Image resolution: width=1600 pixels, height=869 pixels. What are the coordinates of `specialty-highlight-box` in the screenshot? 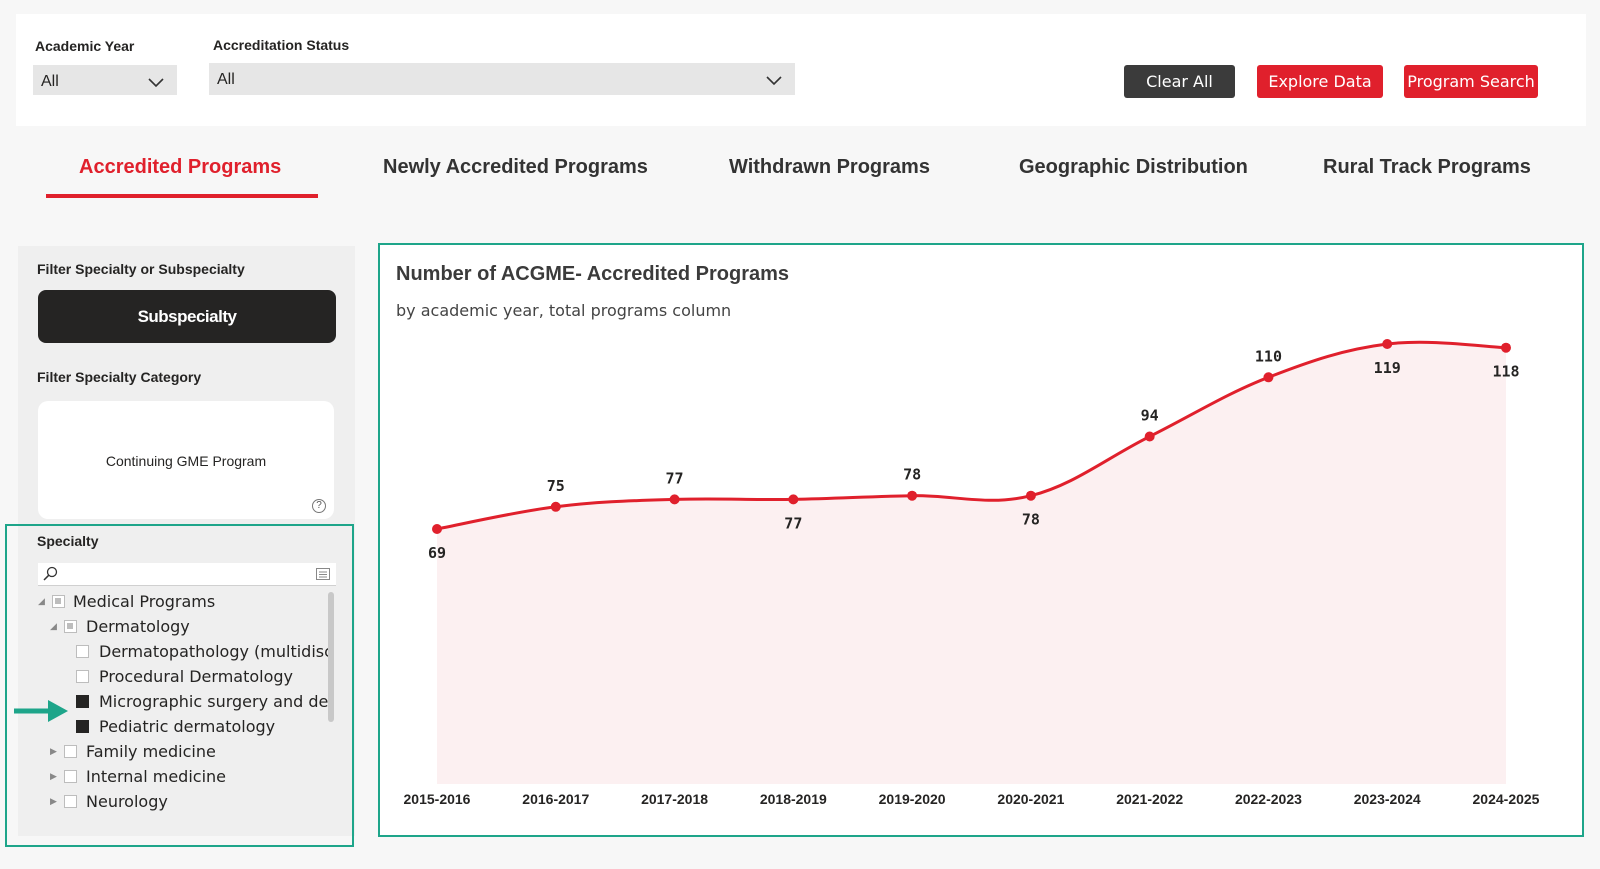 It's located at (179, 685).